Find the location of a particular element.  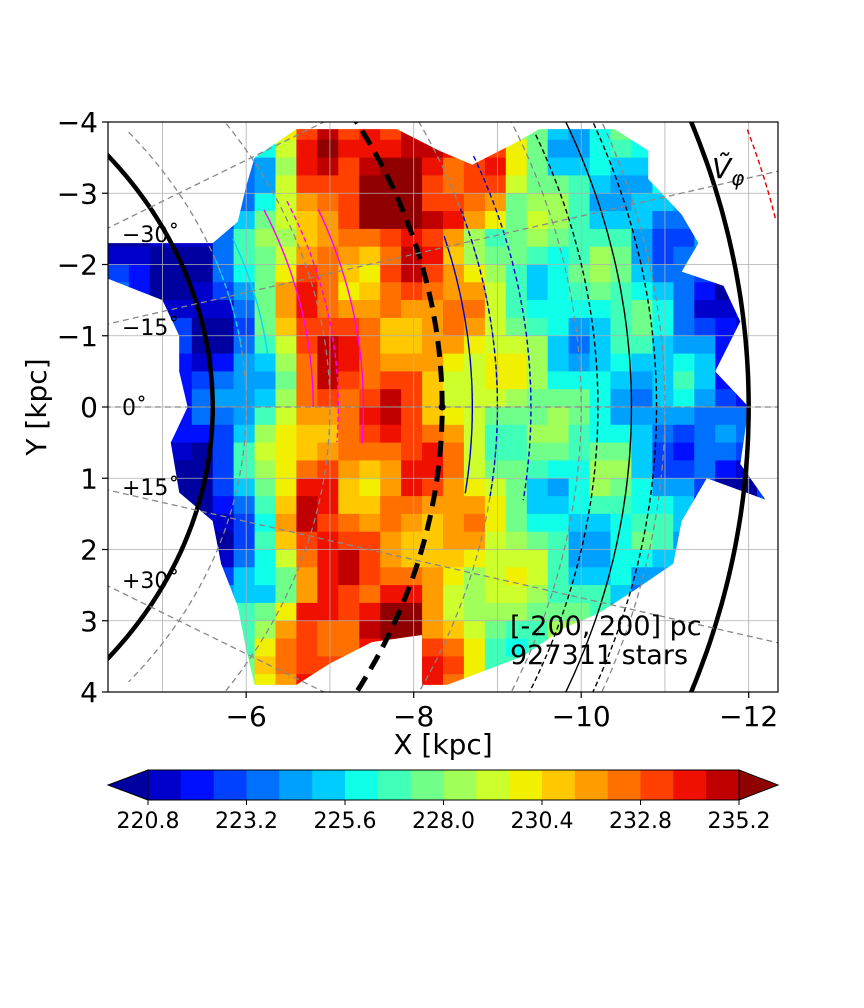

colorbar-extend-high is located at coordinates (759, 785).